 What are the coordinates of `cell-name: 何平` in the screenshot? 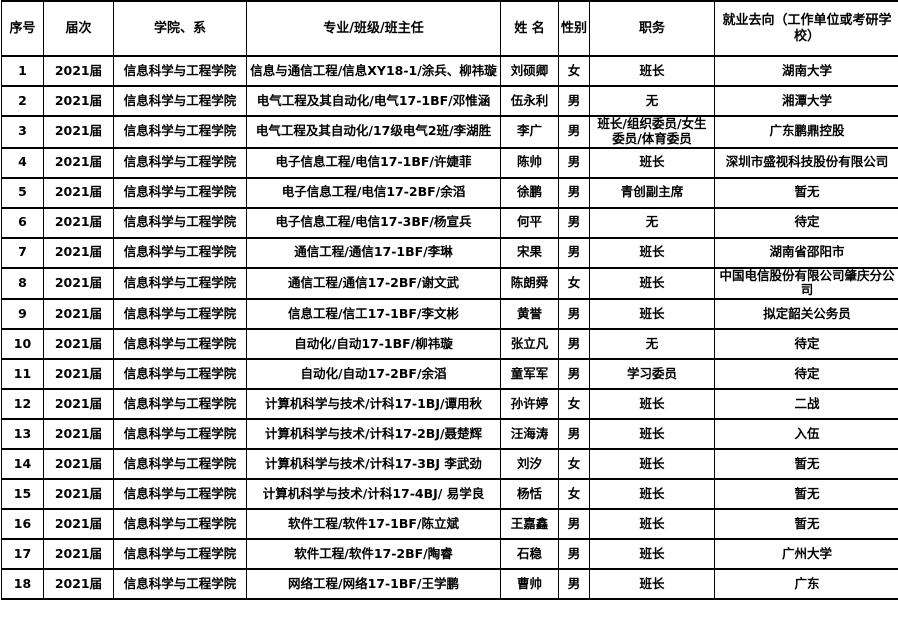 It's located at (529, 222).